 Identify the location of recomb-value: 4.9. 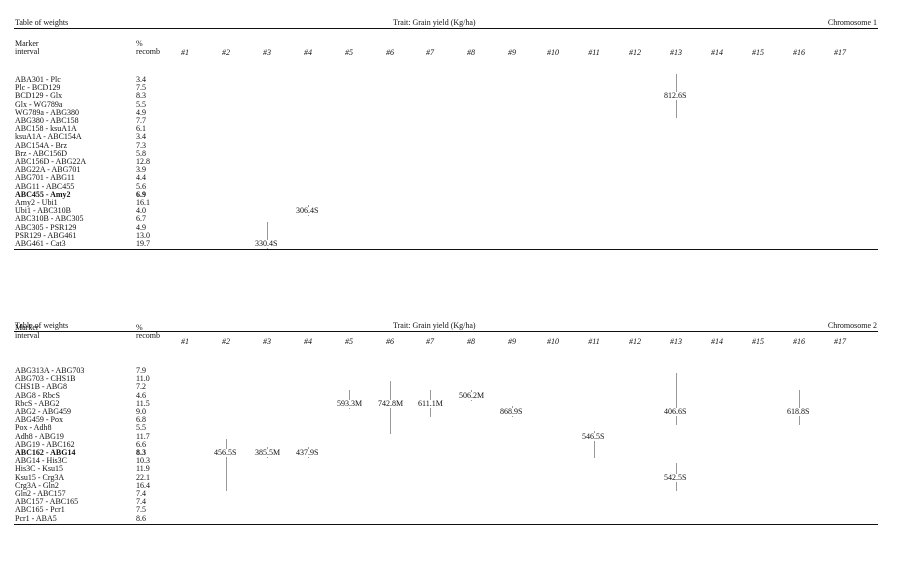
(141, 227).